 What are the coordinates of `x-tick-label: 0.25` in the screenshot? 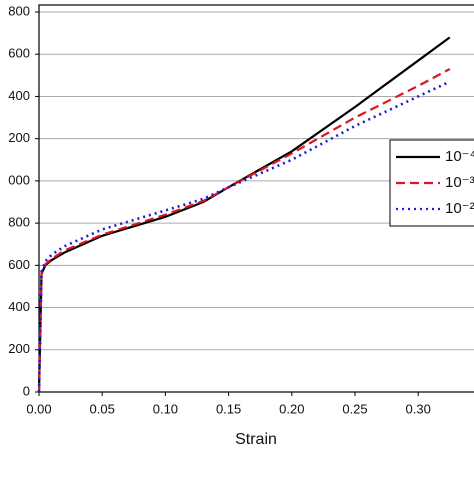 It's located at (354, 408).